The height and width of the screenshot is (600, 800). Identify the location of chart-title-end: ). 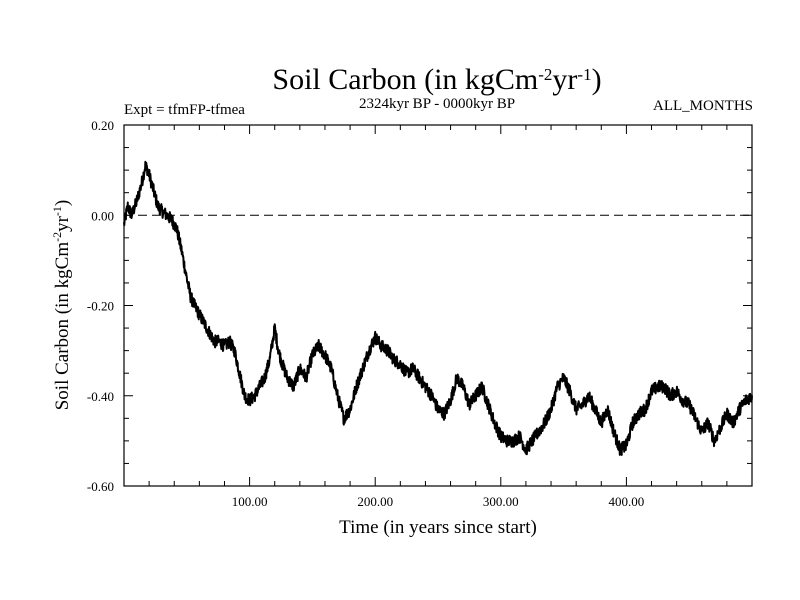
(597, 79).